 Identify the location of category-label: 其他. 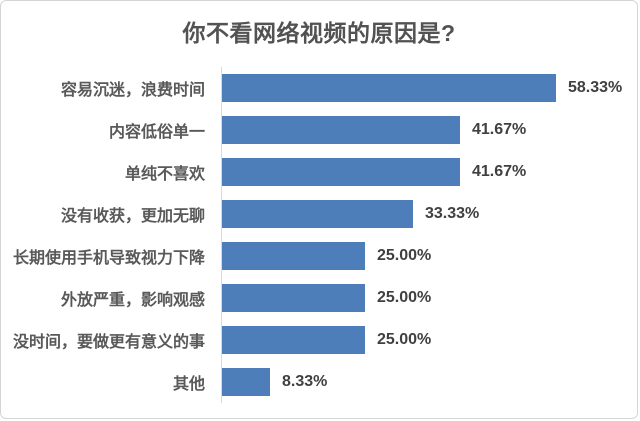
(188, 384).